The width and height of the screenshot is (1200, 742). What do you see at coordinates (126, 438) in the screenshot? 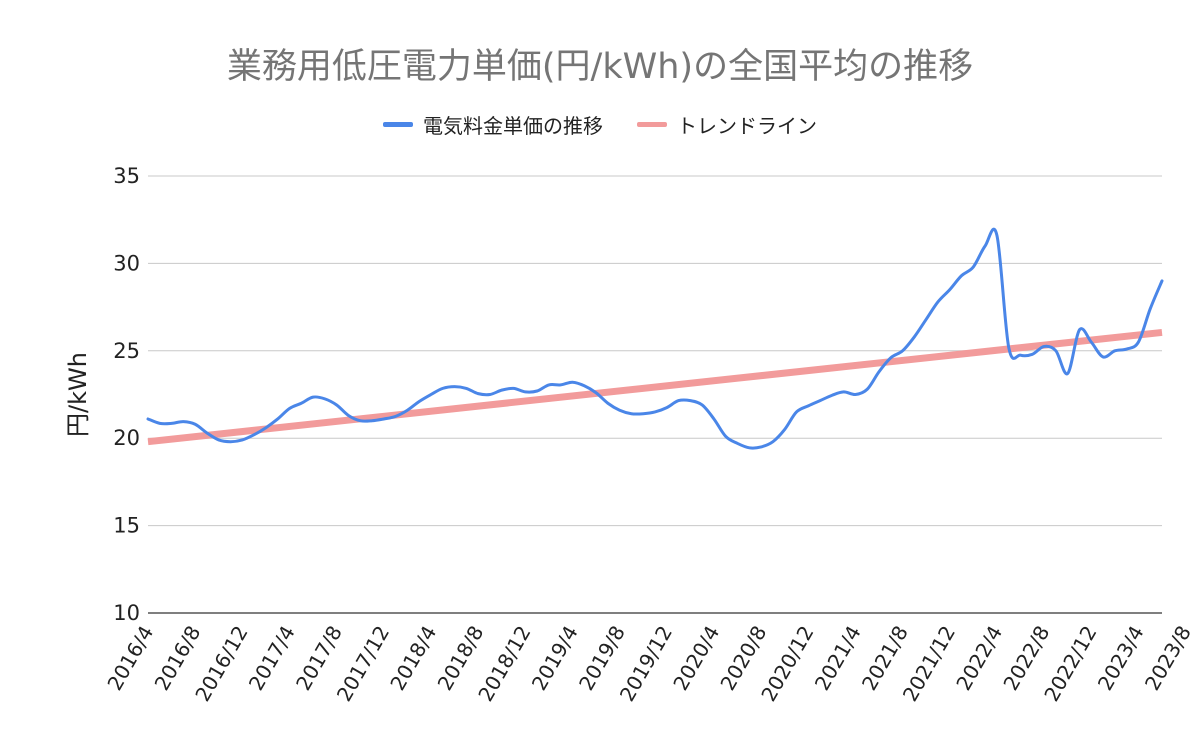
I see `y-tick-label: 20` at bounding box center [126, 438].